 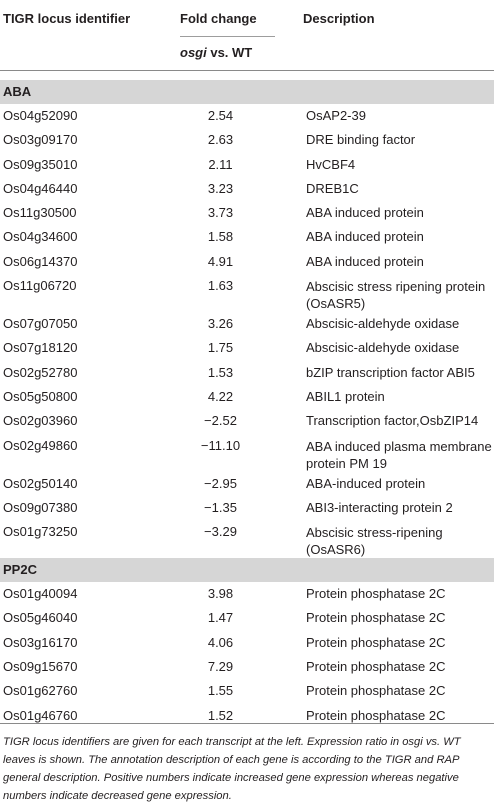 What do you see at coordinates (40, 507) in the screenshot?
I see `locus-id-cell: Os09g07380` at bounding box center [40, 507].